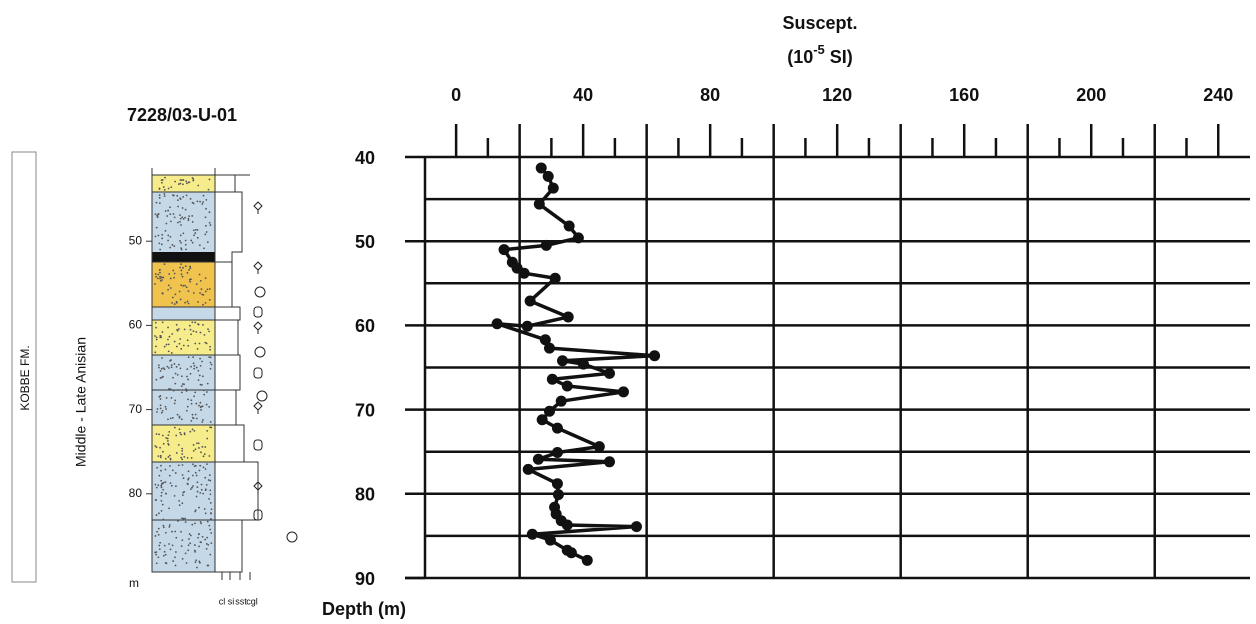 This screenshot has height=624, width=1256. I want to click on x-tick-label: 240, so click(1218, 95).